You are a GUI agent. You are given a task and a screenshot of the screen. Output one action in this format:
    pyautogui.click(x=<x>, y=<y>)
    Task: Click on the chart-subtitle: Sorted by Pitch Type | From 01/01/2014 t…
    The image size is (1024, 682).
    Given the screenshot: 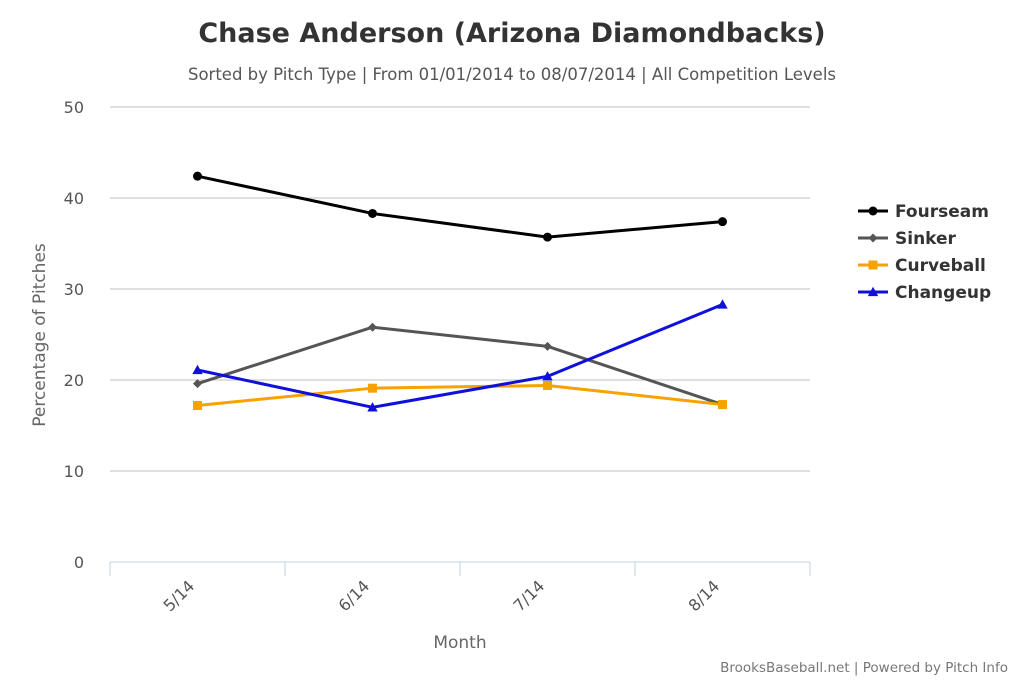 What is the action you would take?
    pyautogui.click(x=512, y=74)
    